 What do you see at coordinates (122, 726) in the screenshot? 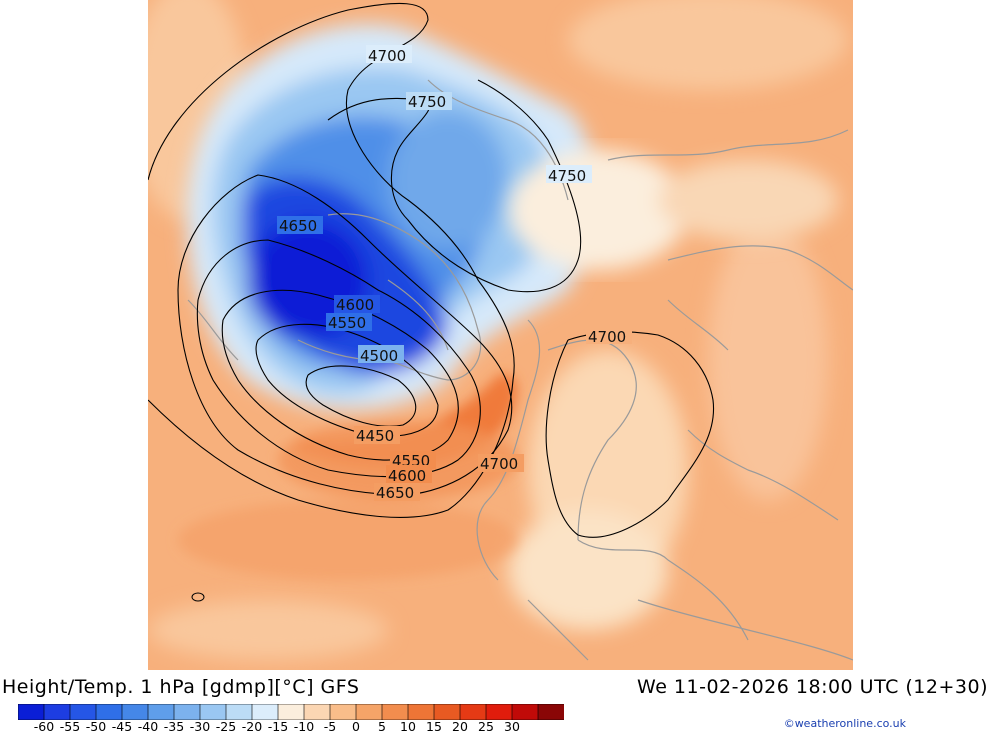
I see `color-scale-tick: -45` at bounding box center [122, 726].